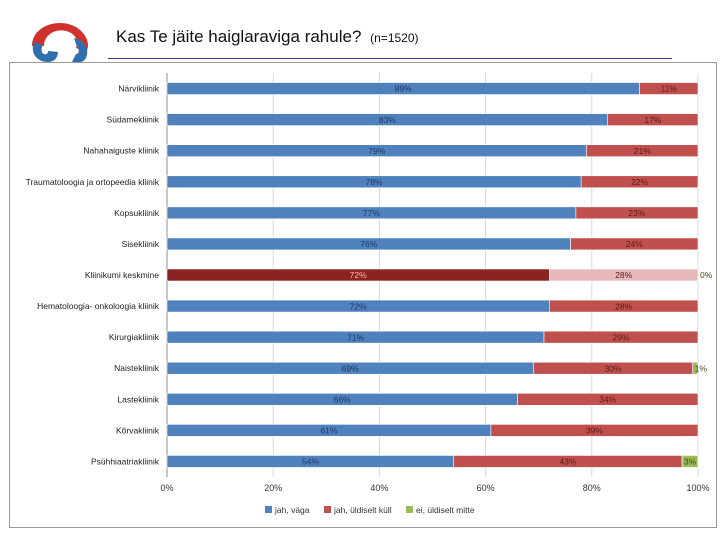 The width and height of the screenshot is (720, 540). I want to click on data-label: 54%, so click(310, 462).